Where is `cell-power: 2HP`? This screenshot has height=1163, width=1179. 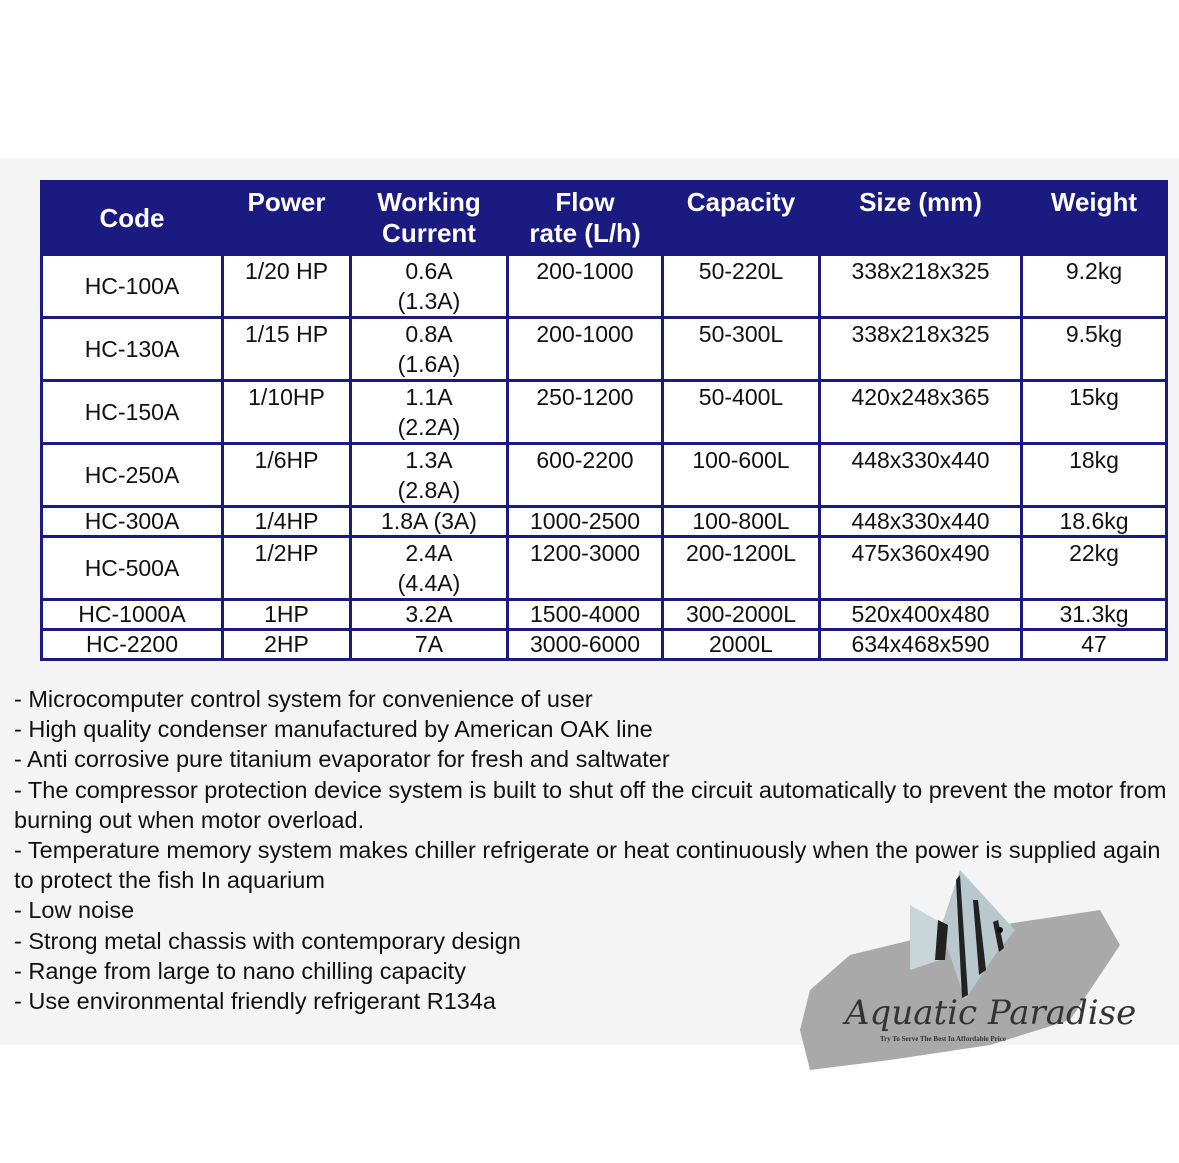 cell-power: 2HP is located at coordinates (286, 644).